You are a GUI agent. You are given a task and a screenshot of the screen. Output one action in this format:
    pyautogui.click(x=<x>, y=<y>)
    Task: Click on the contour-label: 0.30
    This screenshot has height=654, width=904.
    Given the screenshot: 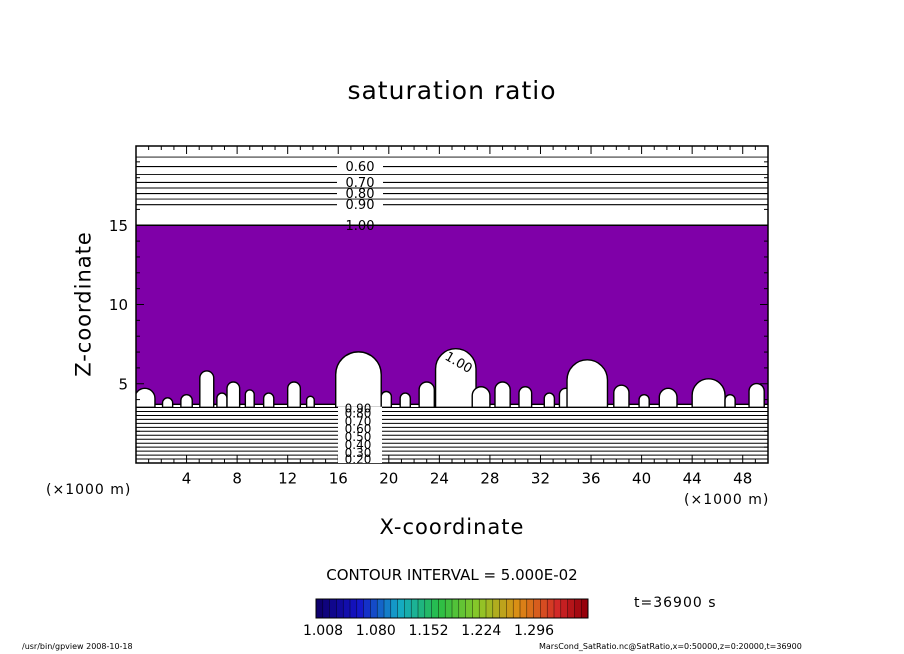 What is the action you would take?
    pyautogui.click(x=358, y=453)
    